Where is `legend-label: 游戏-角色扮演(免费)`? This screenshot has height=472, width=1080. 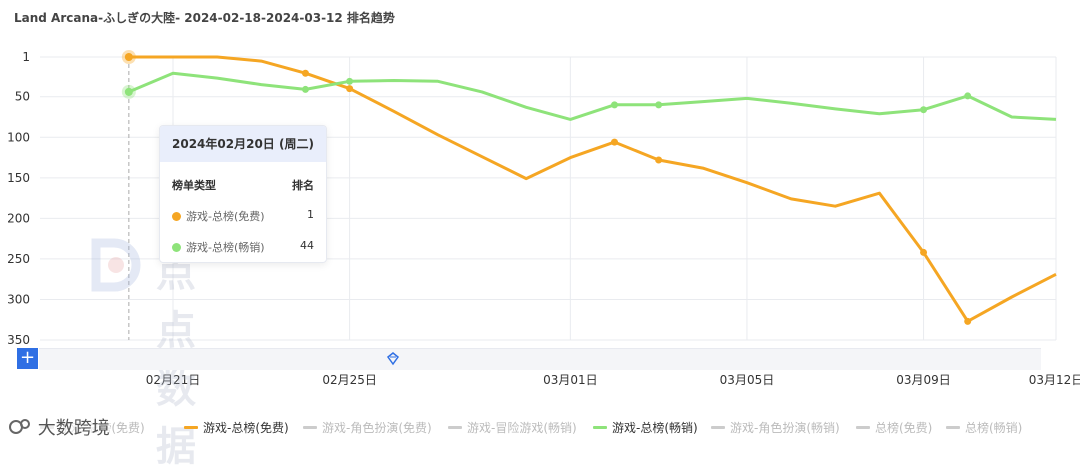 legend-label: 游戏-角色扮演(免费) is located at coordinates (377, 428).